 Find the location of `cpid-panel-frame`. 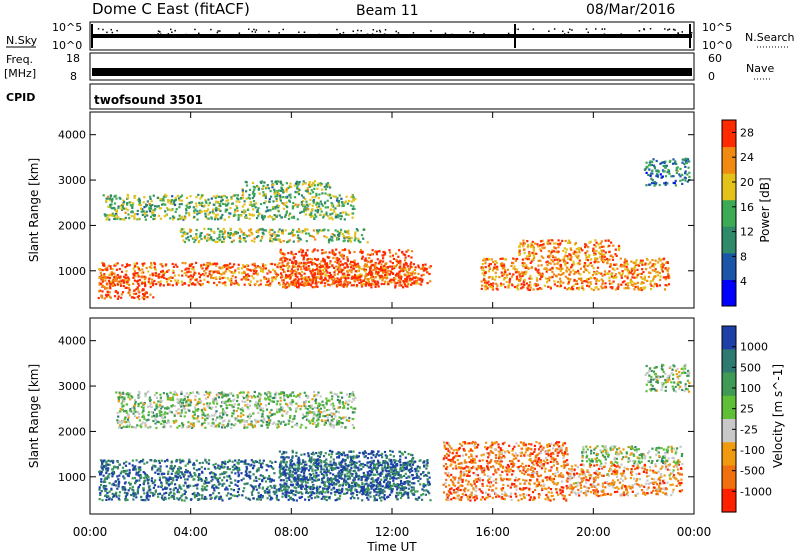

cpid-panel-frame is located at coordinates (392, 96).